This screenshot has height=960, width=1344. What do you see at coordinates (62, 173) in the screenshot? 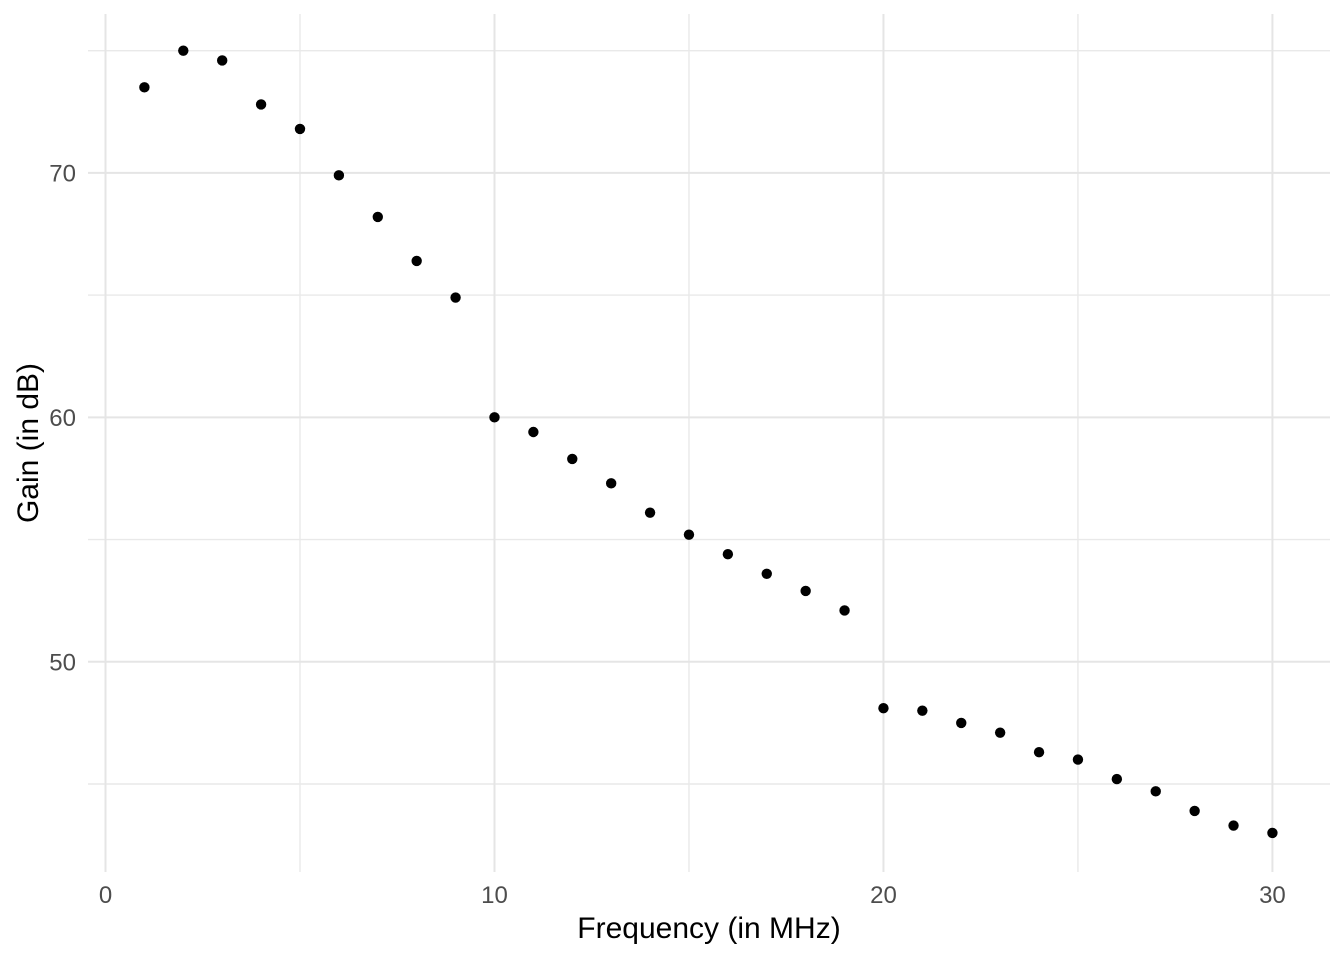
I see `y-tick-label: 70` at bounding box center [62, 173].